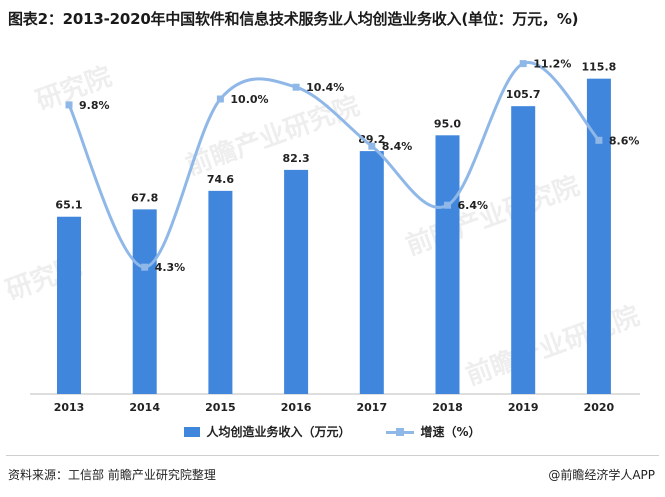  I want to click on growth-value-label: 4.3%, so click(170, 267).